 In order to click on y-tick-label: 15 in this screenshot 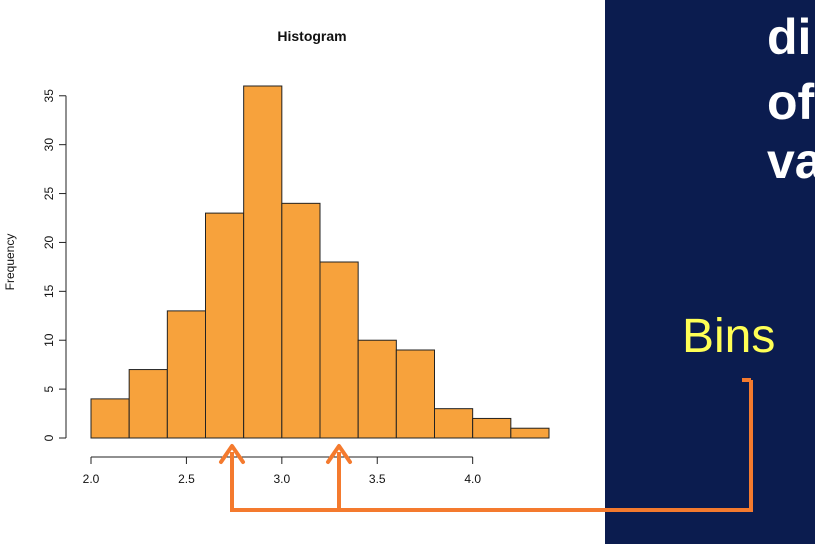, I will do `click(49, 291)`.